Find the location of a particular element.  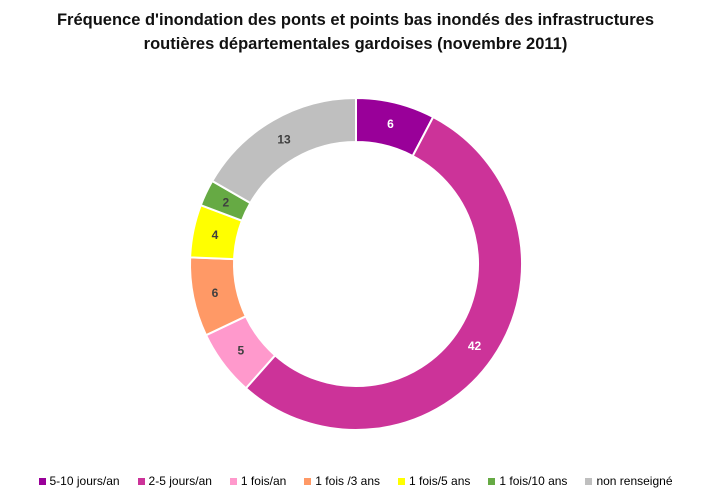

data-label-1-fois-3-ans: 6 is located at coordinates (215, 293).